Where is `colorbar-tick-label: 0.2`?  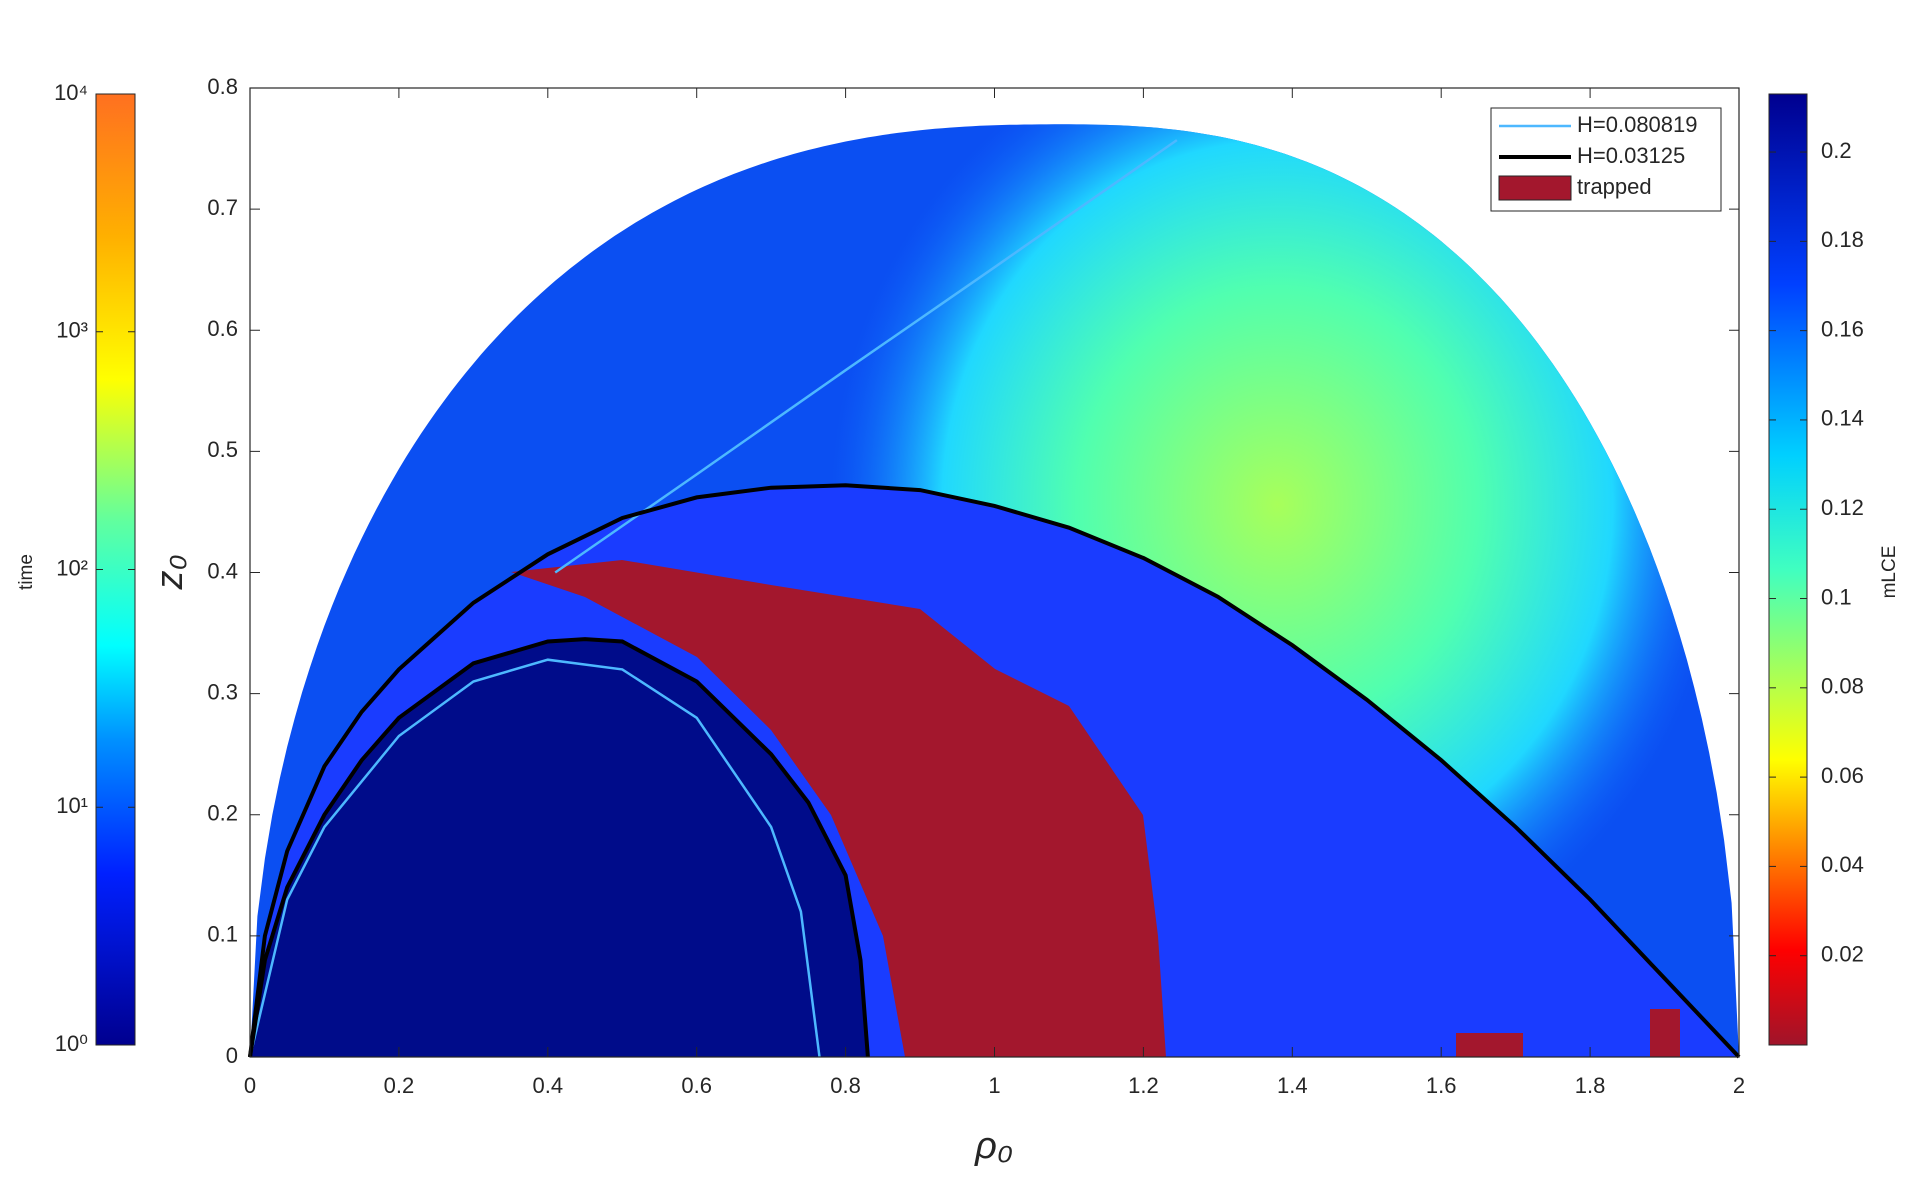
colorbar-tick-label: 0.2 is located at coordinates (1836, 150).